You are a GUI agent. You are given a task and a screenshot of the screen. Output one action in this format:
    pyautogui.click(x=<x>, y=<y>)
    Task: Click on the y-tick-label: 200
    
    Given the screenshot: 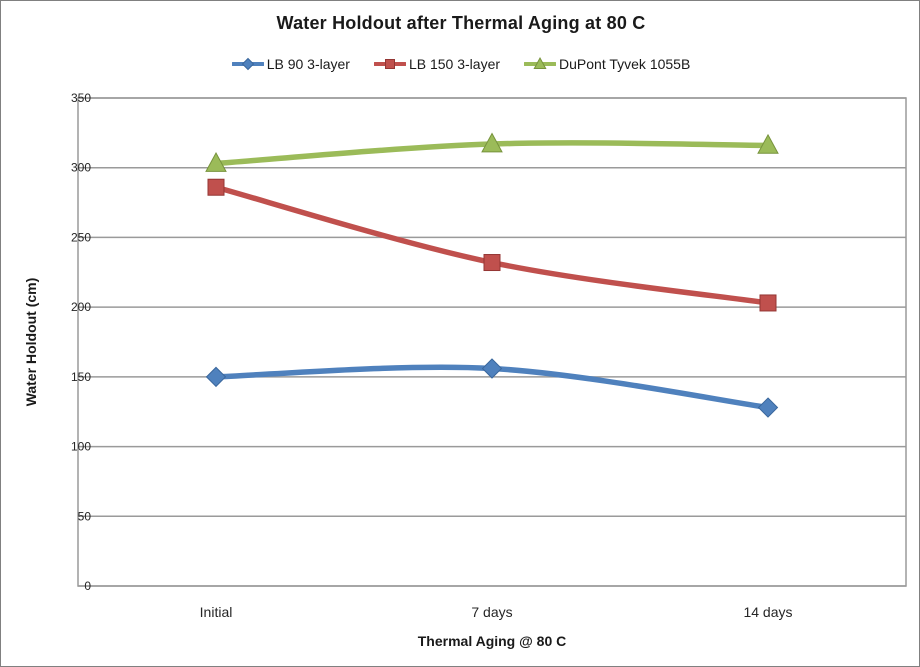 What is the action you would take?
    pyautogui.click(x=81, y=307)
    